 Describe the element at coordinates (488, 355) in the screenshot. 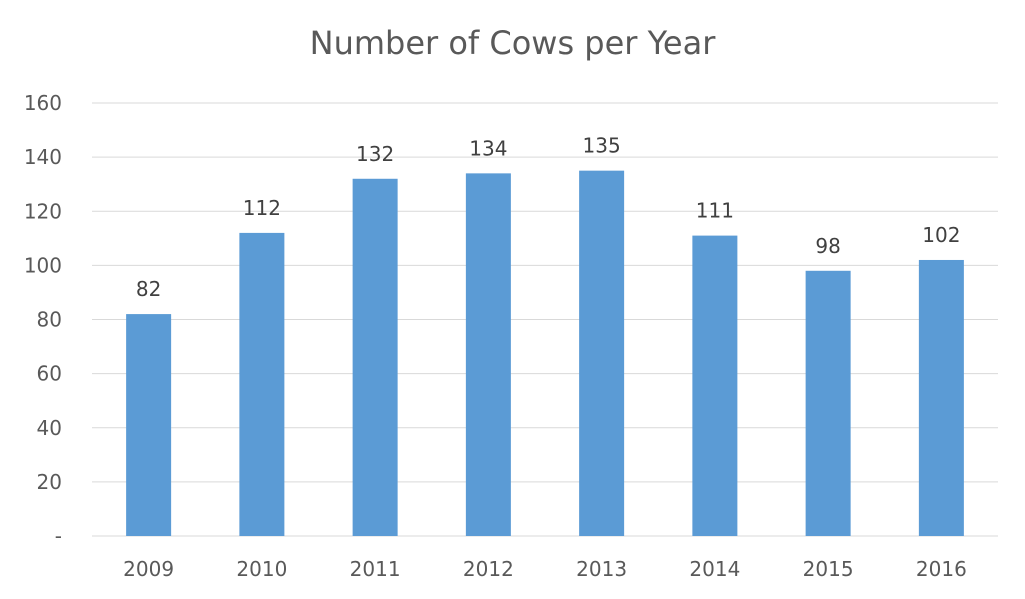

I see `bar-2012` at that location.